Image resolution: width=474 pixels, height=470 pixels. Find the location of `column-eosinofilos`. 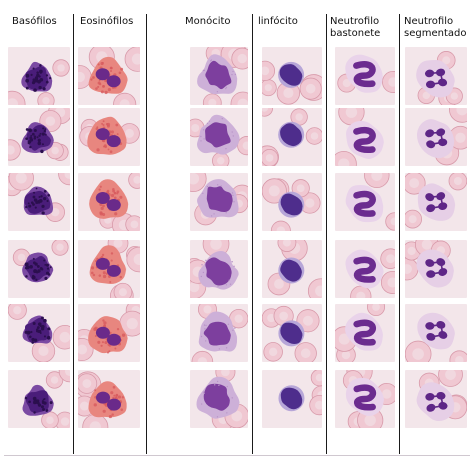

column-eosinofilos is located at coordinates (109, 244).